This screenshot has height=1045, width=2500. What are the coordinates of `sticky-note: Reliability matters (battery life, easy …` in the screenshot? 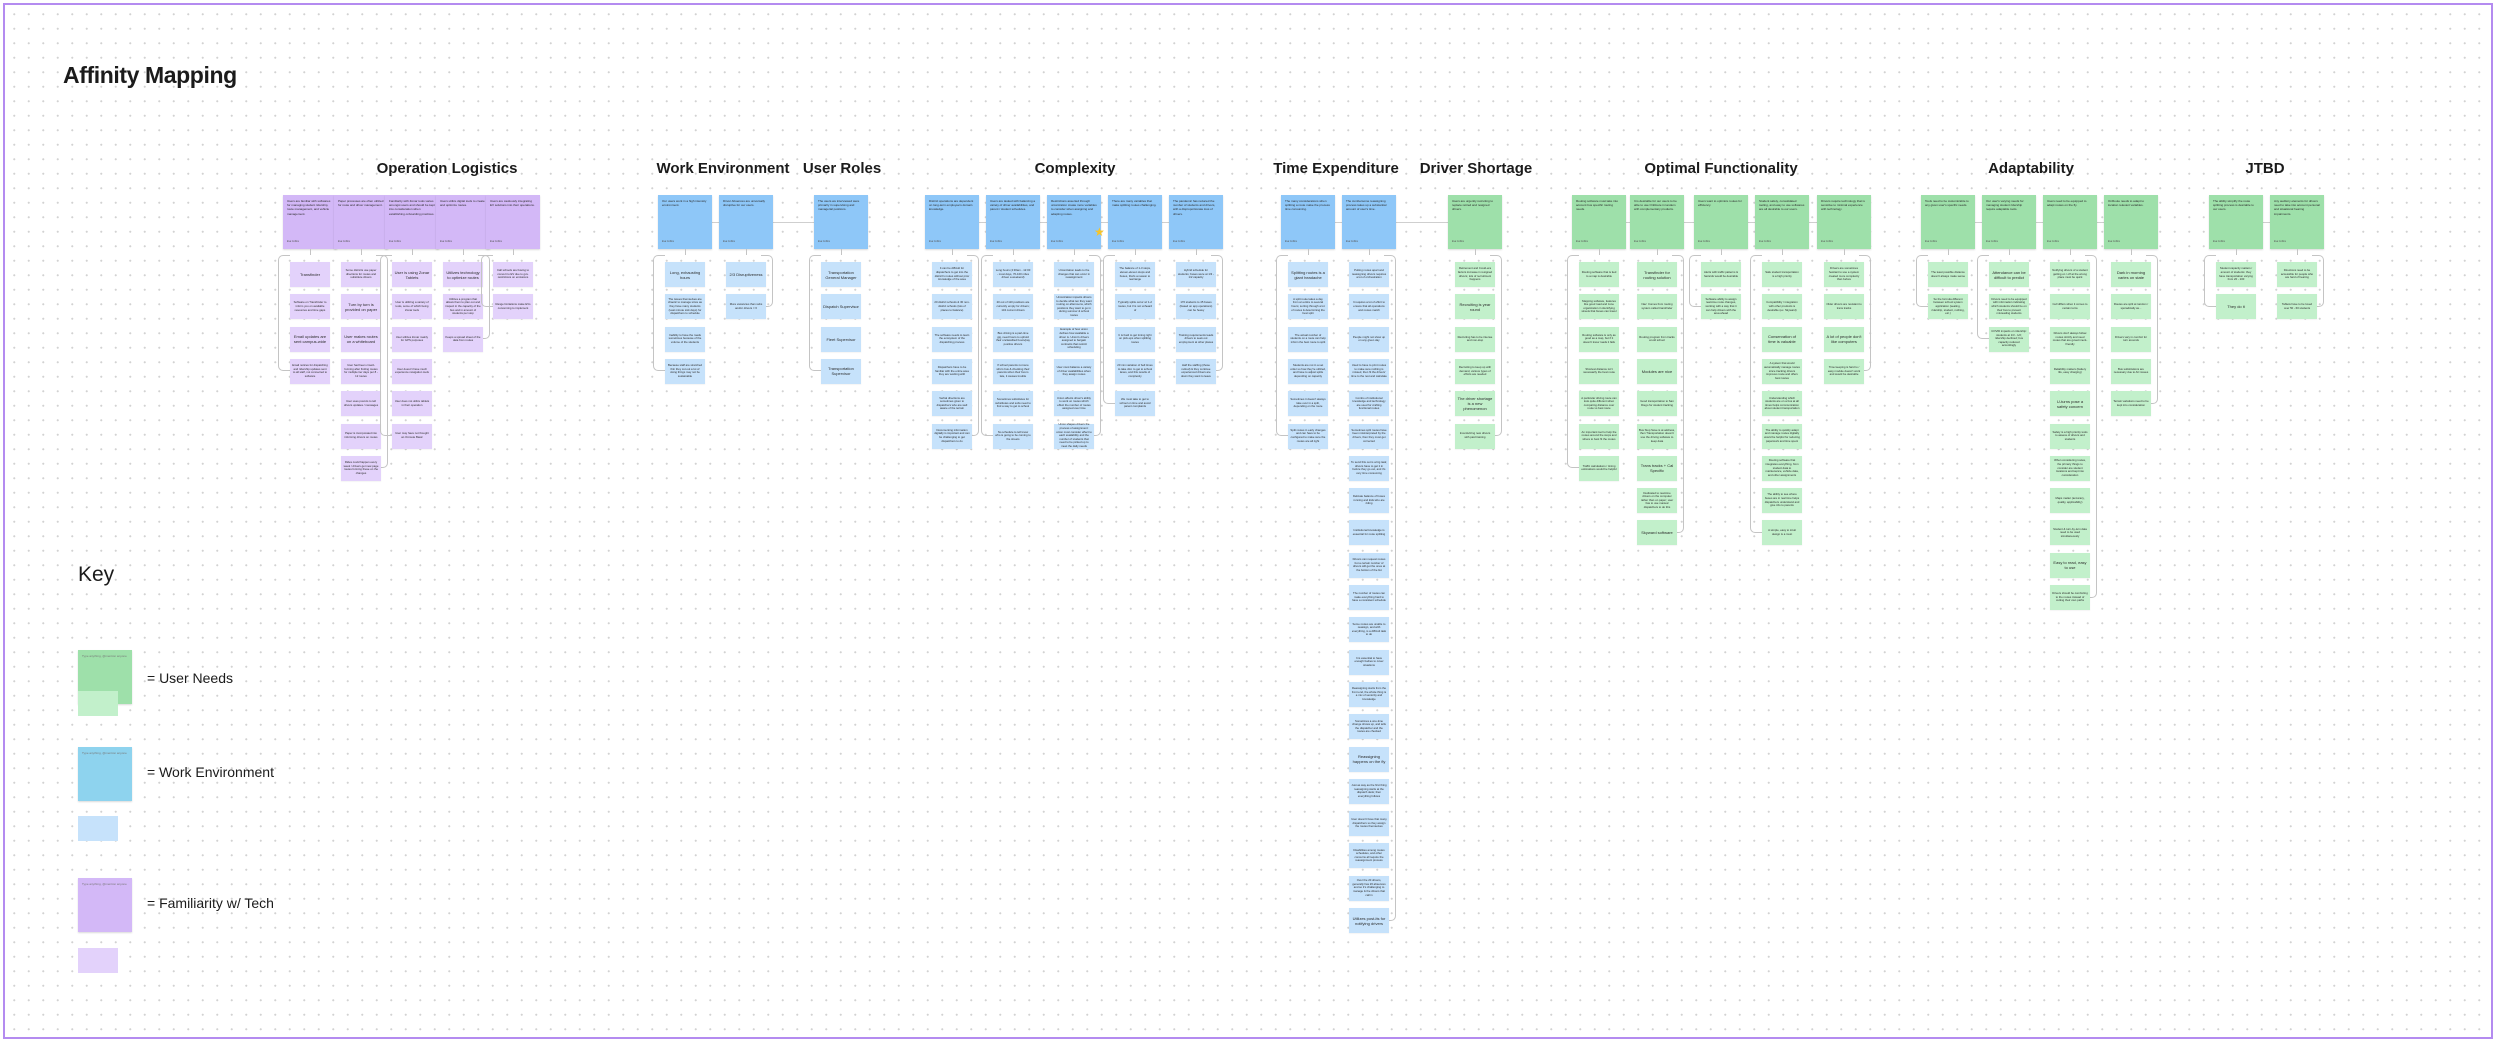 It's located at (2070, 371).